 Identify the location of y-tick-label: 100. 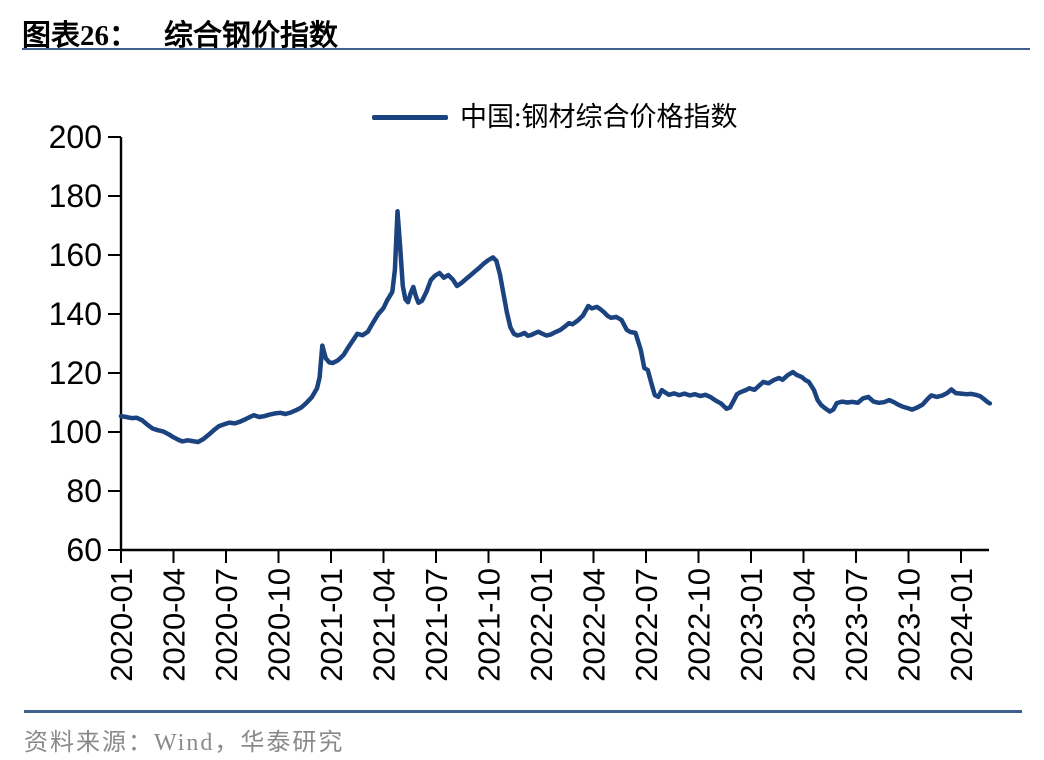
(75, 432).